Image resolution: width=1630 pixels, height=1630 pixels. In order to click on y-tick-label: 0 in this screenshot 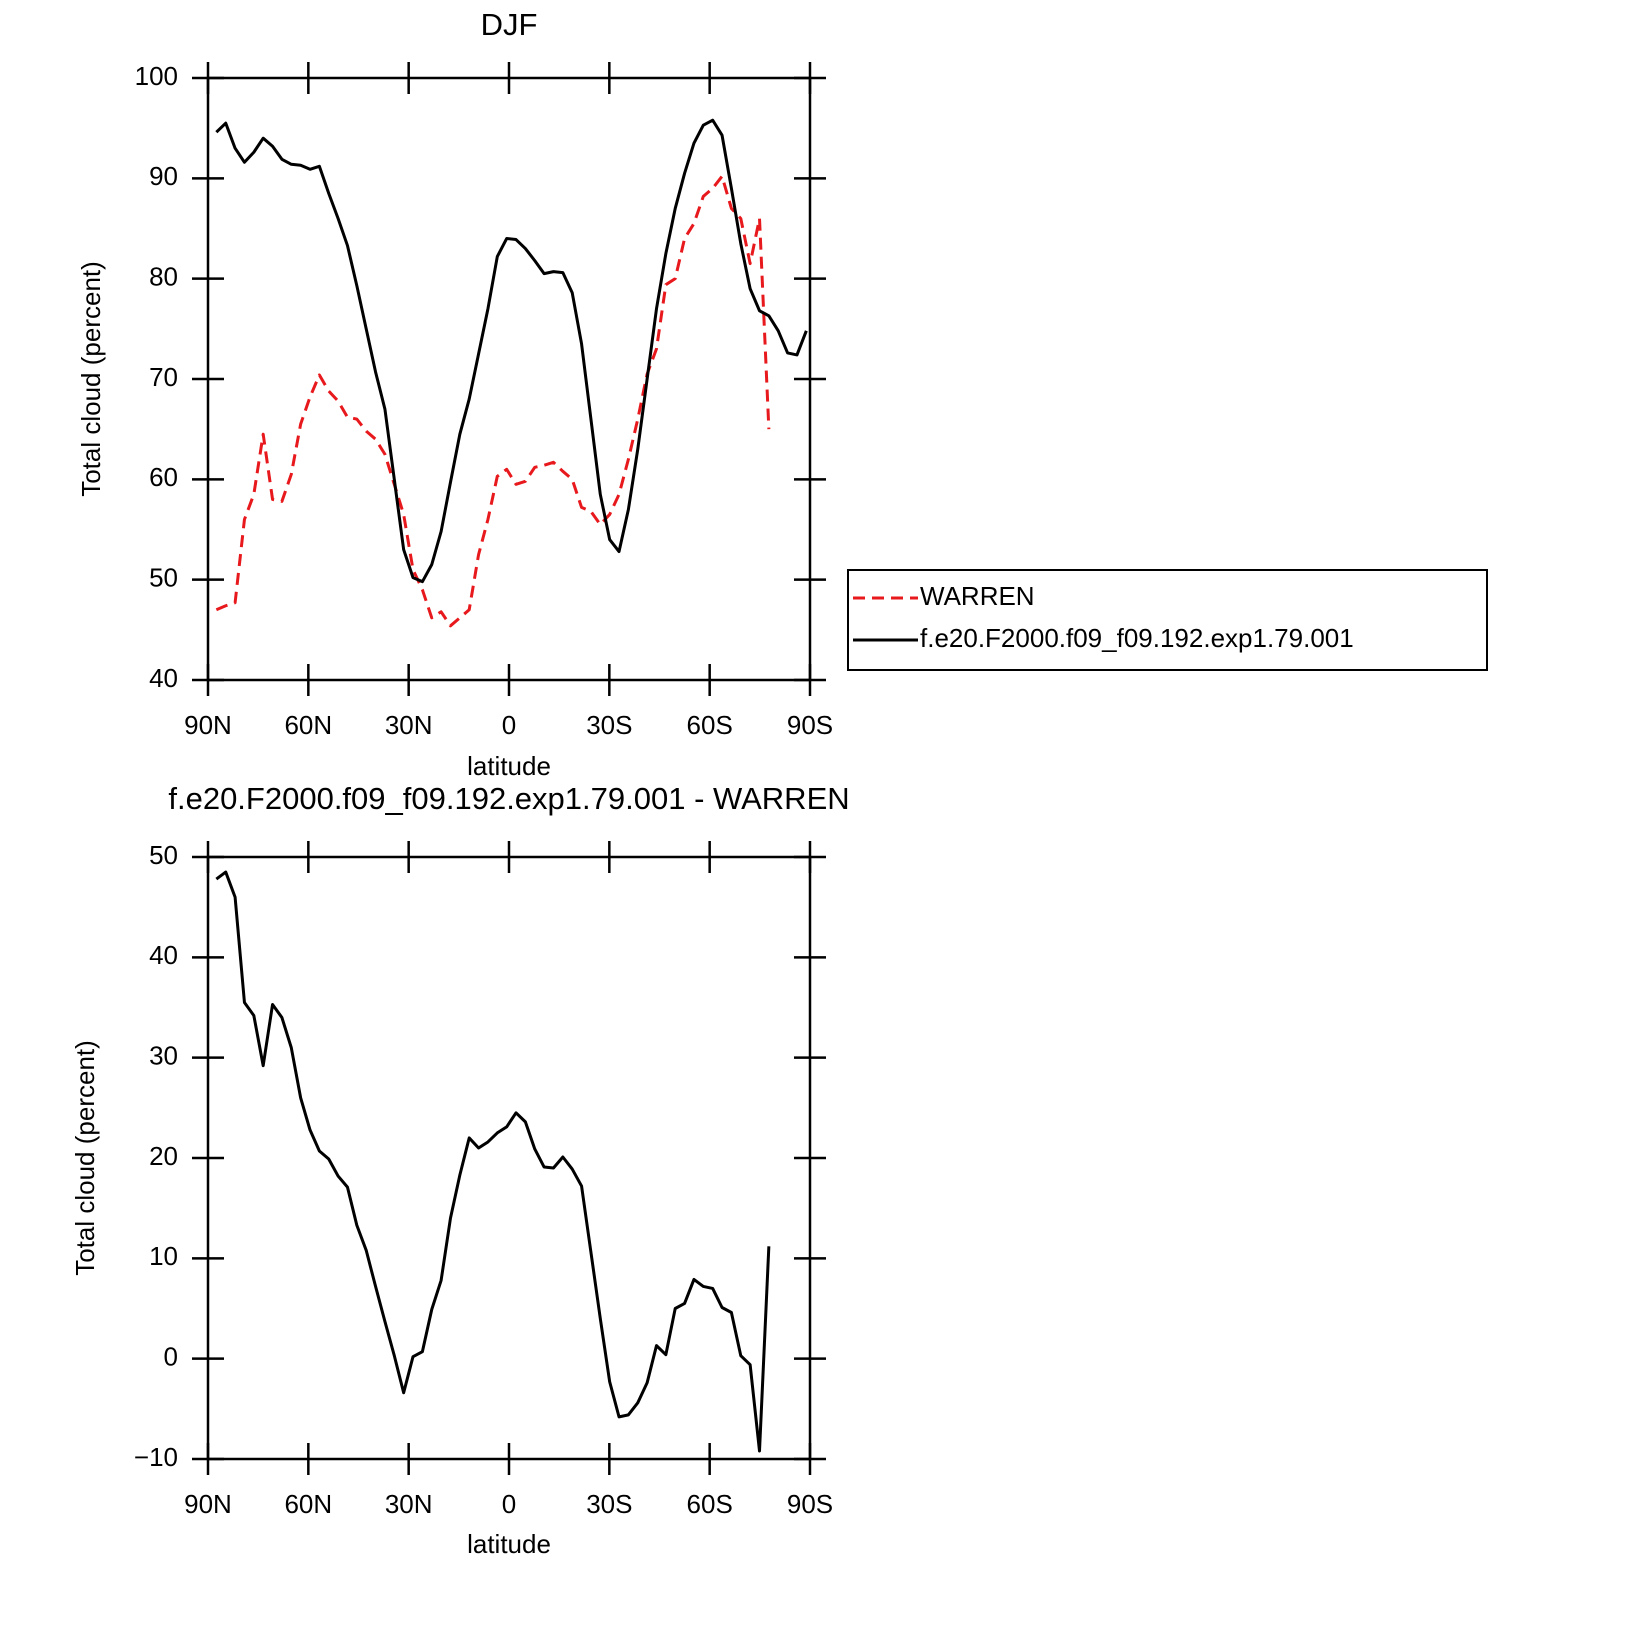, I will do `click(171, 1357)`.